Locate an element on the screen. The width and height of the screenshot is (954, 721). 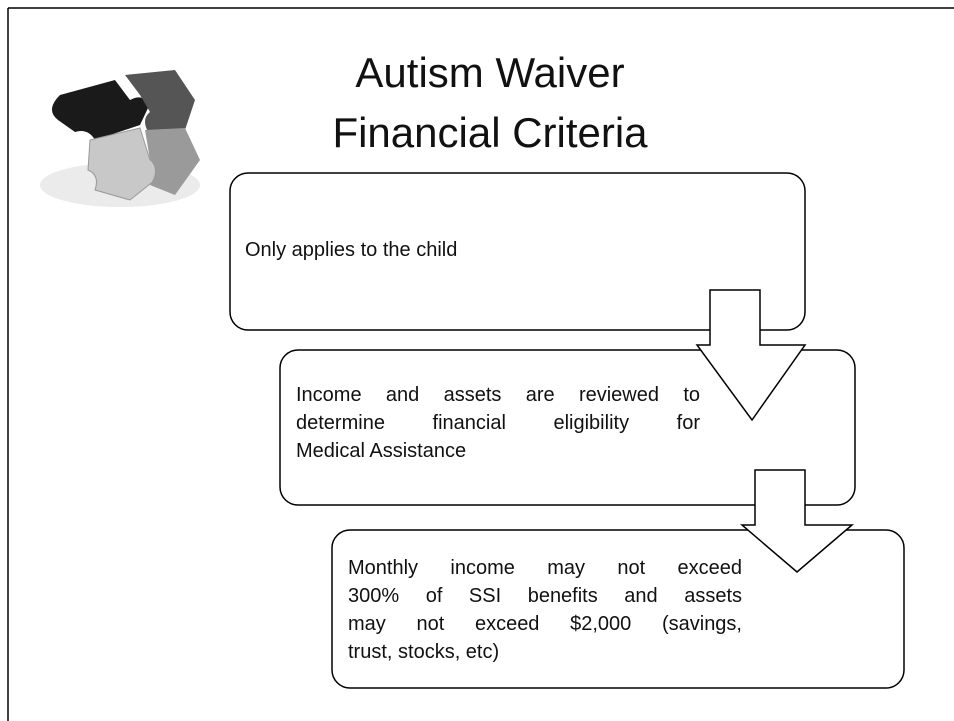
text-line: Monthly income may not exceed is located at coordinates (545, 568).